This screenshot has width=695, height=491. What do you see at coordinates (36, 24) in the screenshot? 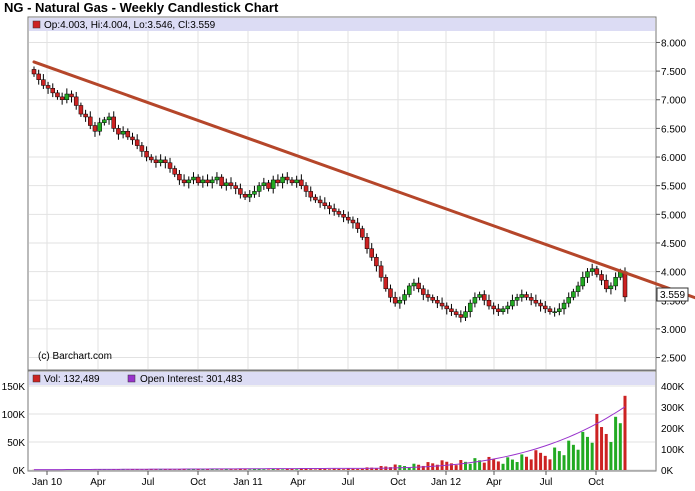
I see `price-legend-swatch` at bounding box center [36, 24].